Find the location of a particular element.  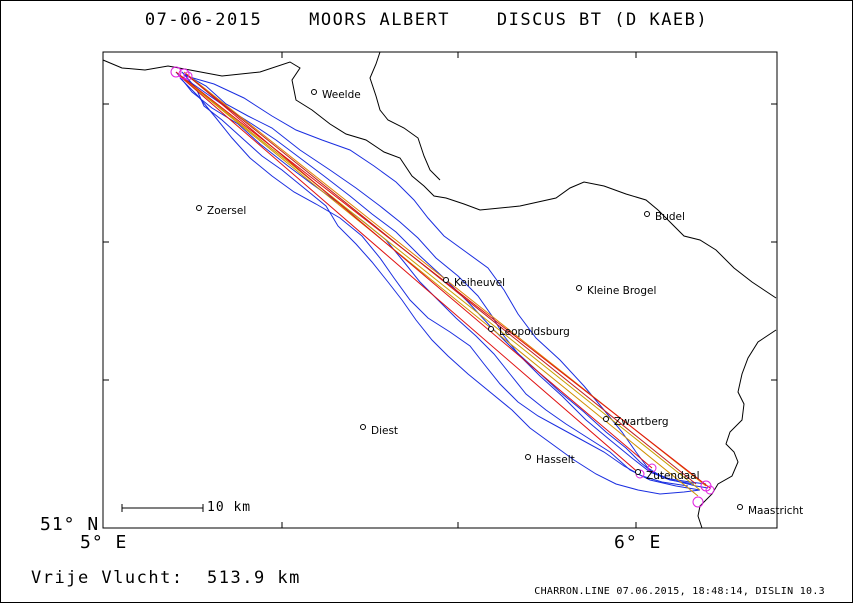

city-label-maastricht: Maastricht is located at coordinates (776, 511).